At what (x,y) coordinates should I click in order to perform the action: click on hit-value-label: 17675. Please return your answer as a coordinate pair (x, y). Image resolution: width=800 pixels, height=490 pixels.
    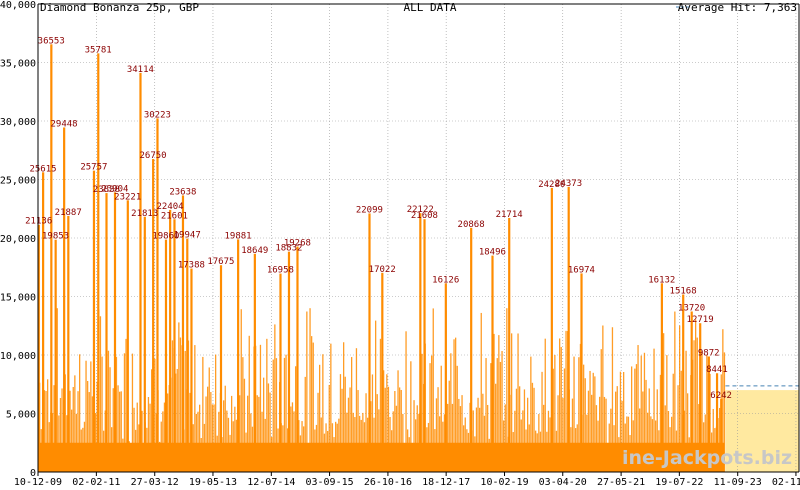
    Looking at the image, I should click on (220, 262).